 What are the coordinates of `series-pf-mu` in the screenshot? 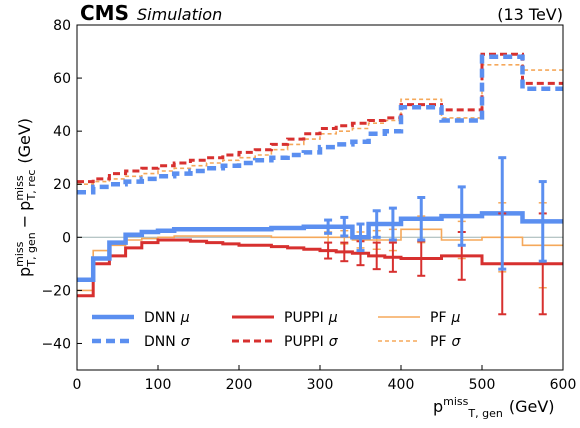 It's located at (320, 260).